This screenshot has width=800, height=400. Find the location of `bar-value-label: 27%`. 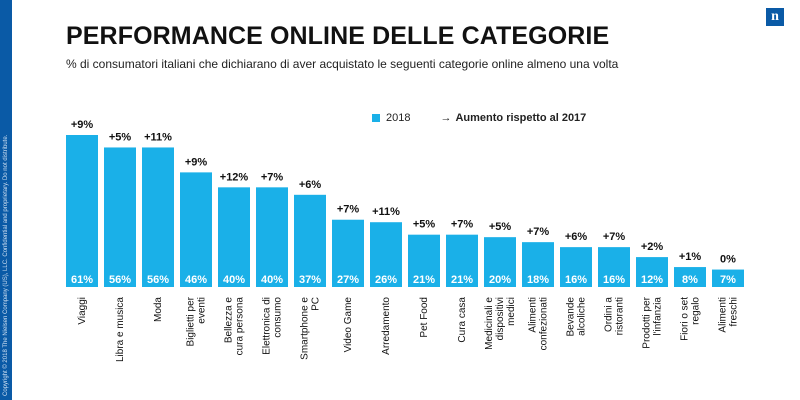

bar-value-label: 27% is located at coordinates (348, 280).